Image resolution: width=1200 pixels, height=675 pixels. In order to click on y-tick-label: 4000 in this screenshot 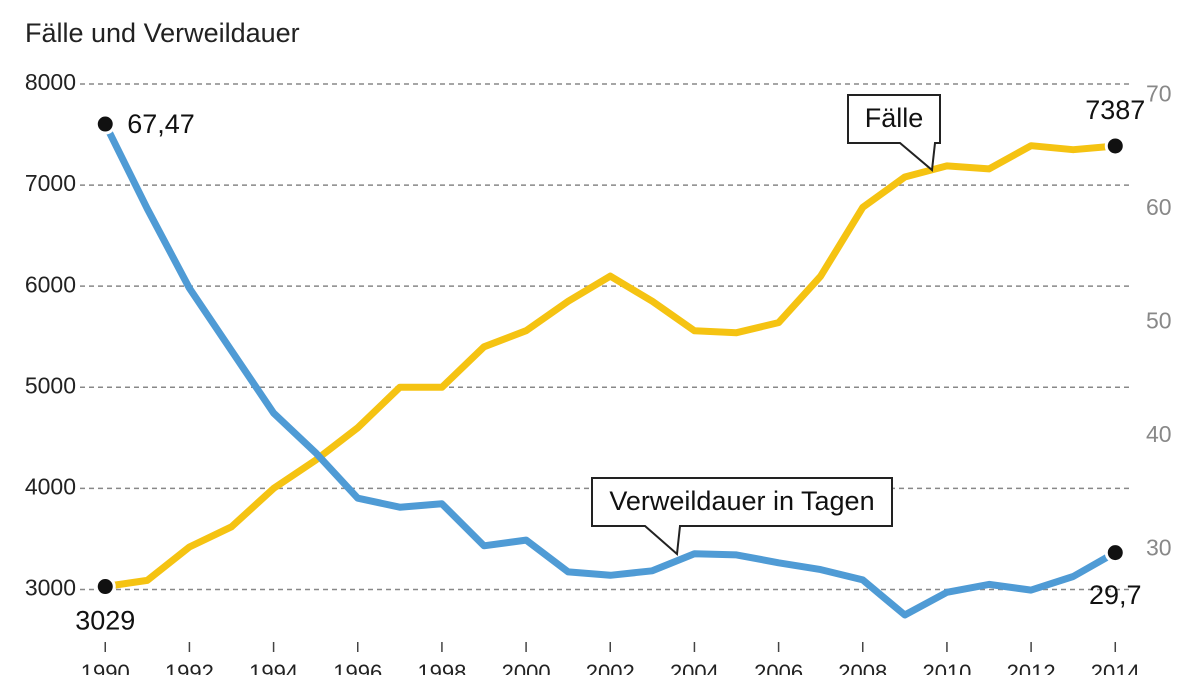, I will do `click(50, 486)`.